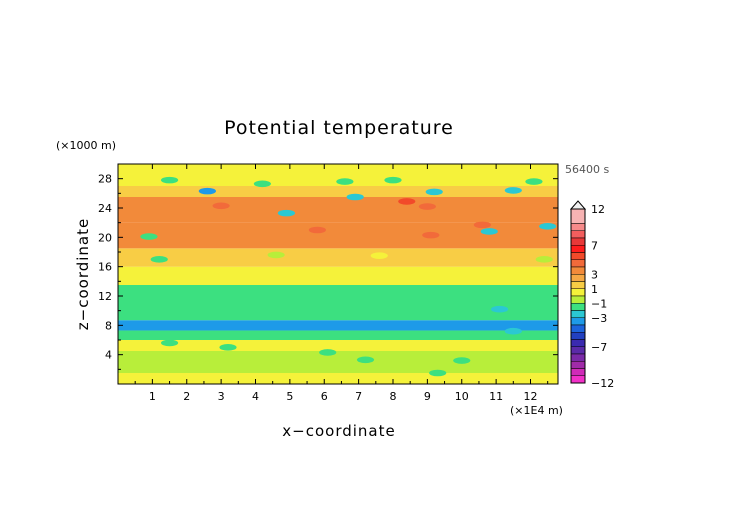  I want to click on y-axis-label: z−coordinate, so click(83, 274).